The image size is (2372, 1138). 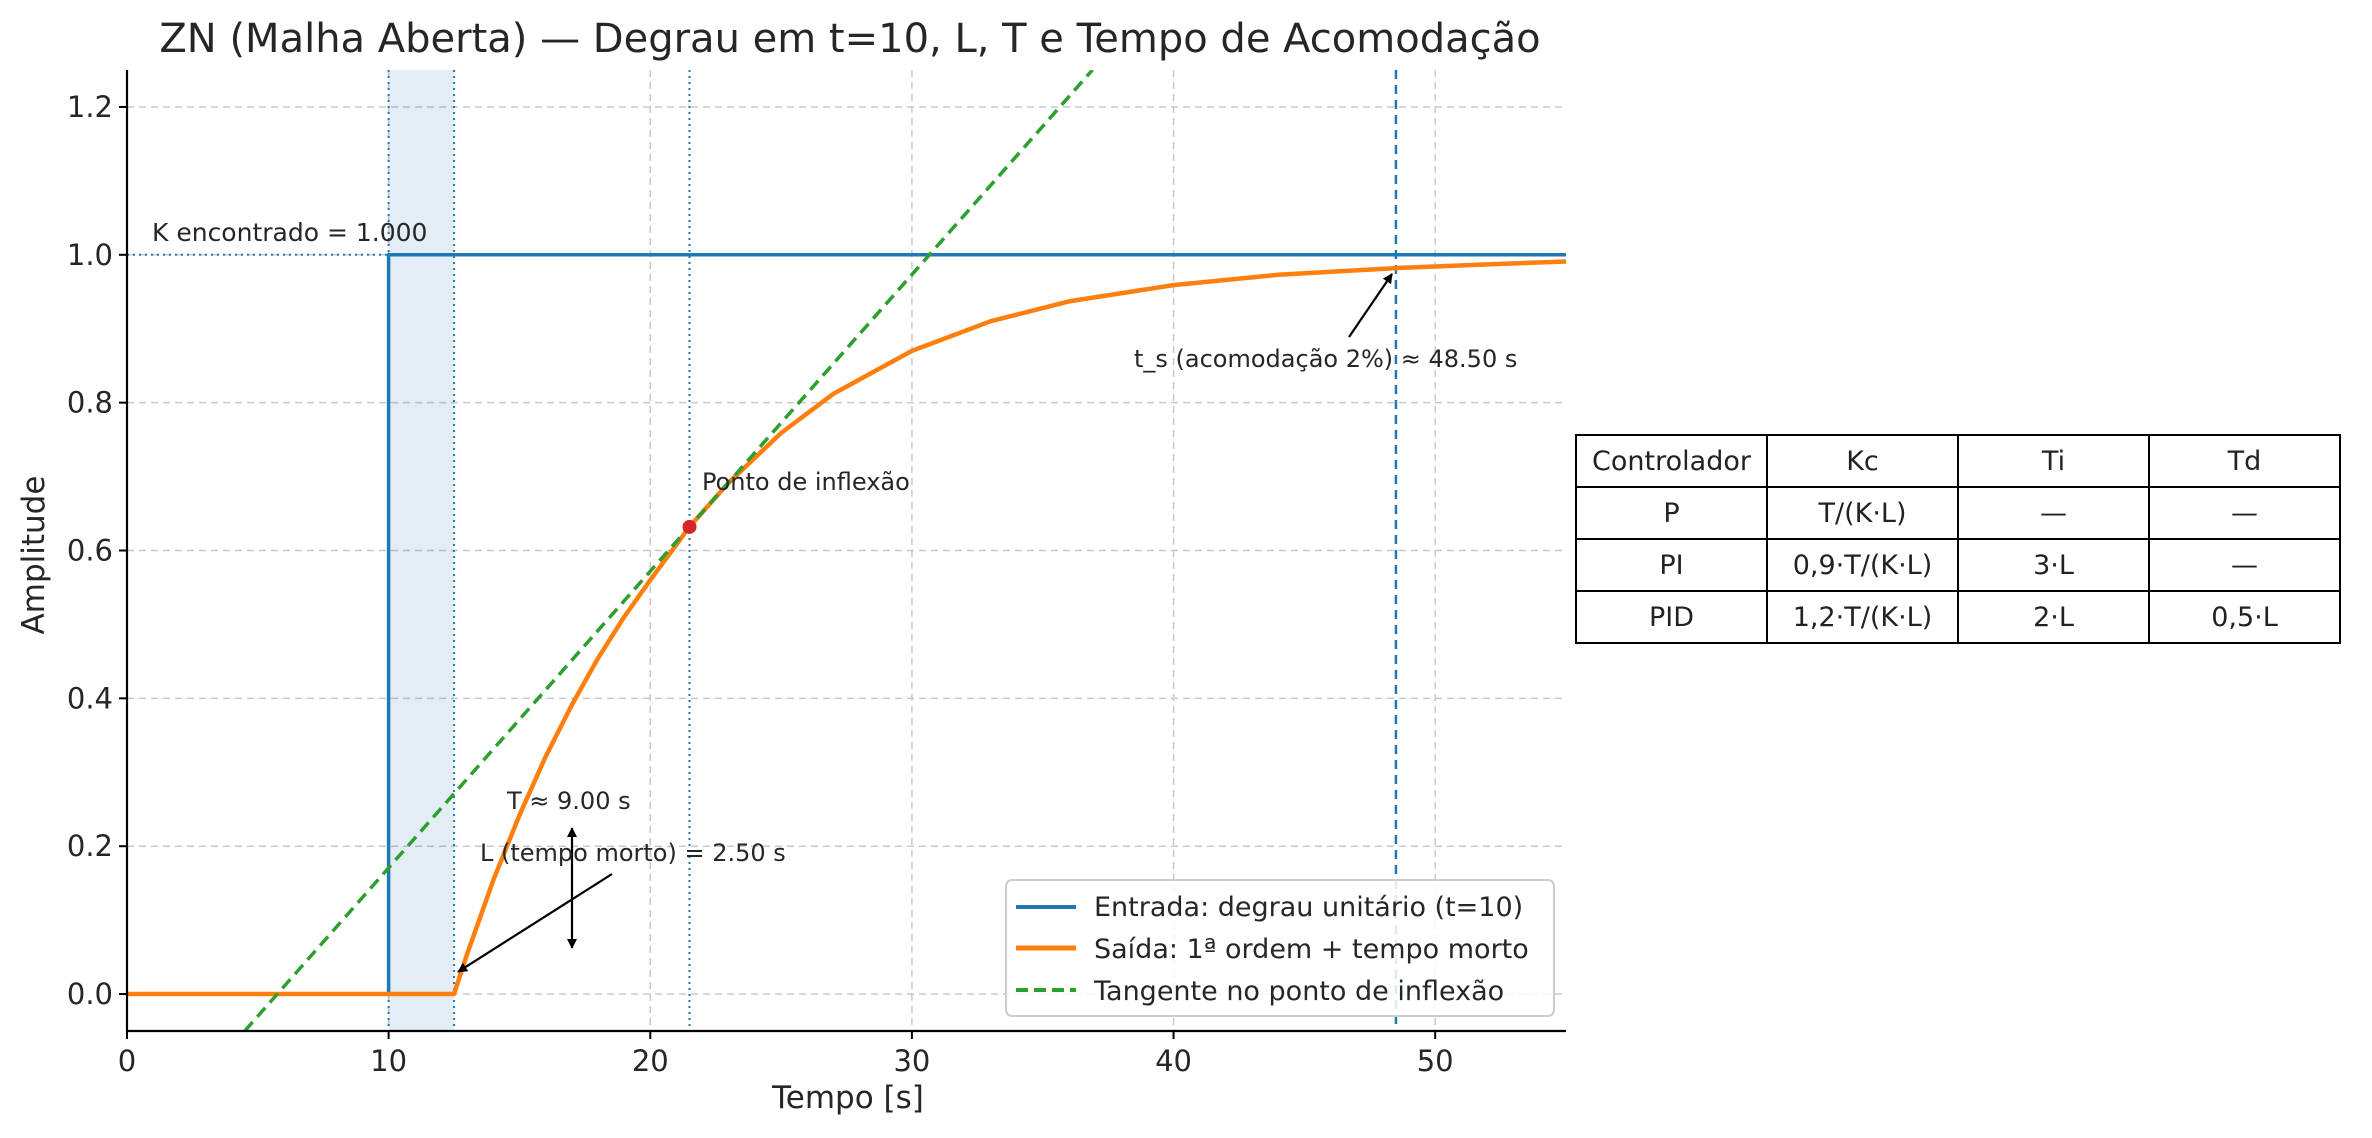 What do you see at coordinates (127, 1061) in the screenshot?
I see `x-tick-label: 0` at bounding box center [127, 1061].